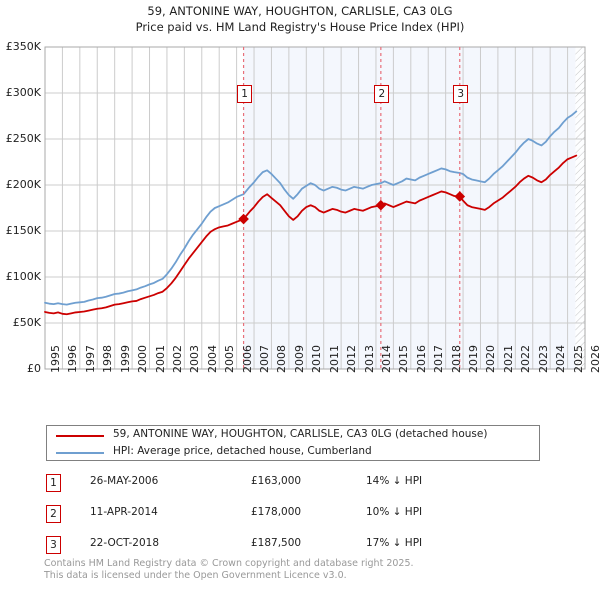 The height and width of the screenshot is (590, 600). I want to click on sale-marker-box: 1, so click(245, 94).